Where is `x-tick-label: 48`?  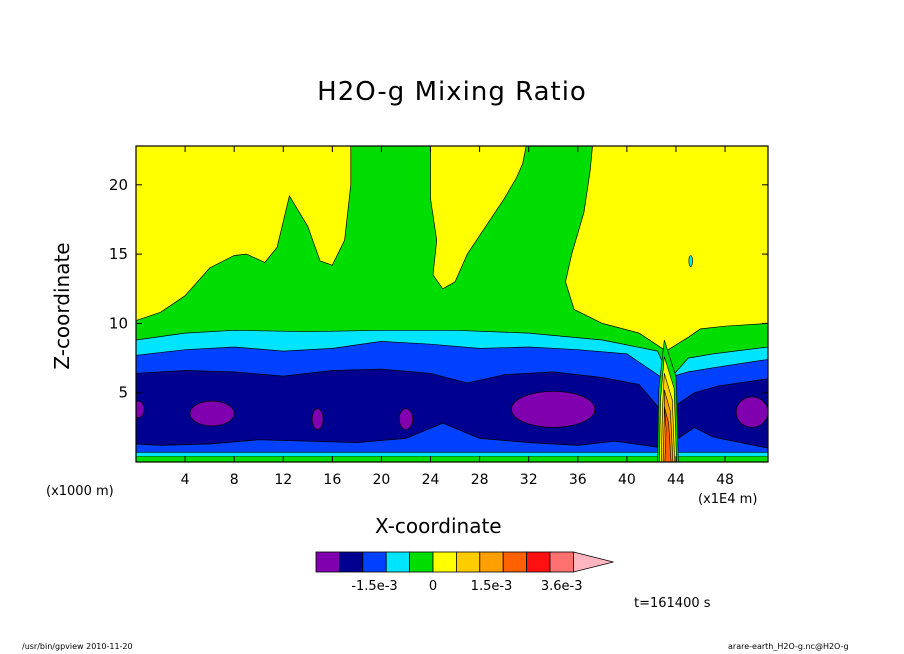
x-tick-label: 48 is located at coordinates (725, 480).